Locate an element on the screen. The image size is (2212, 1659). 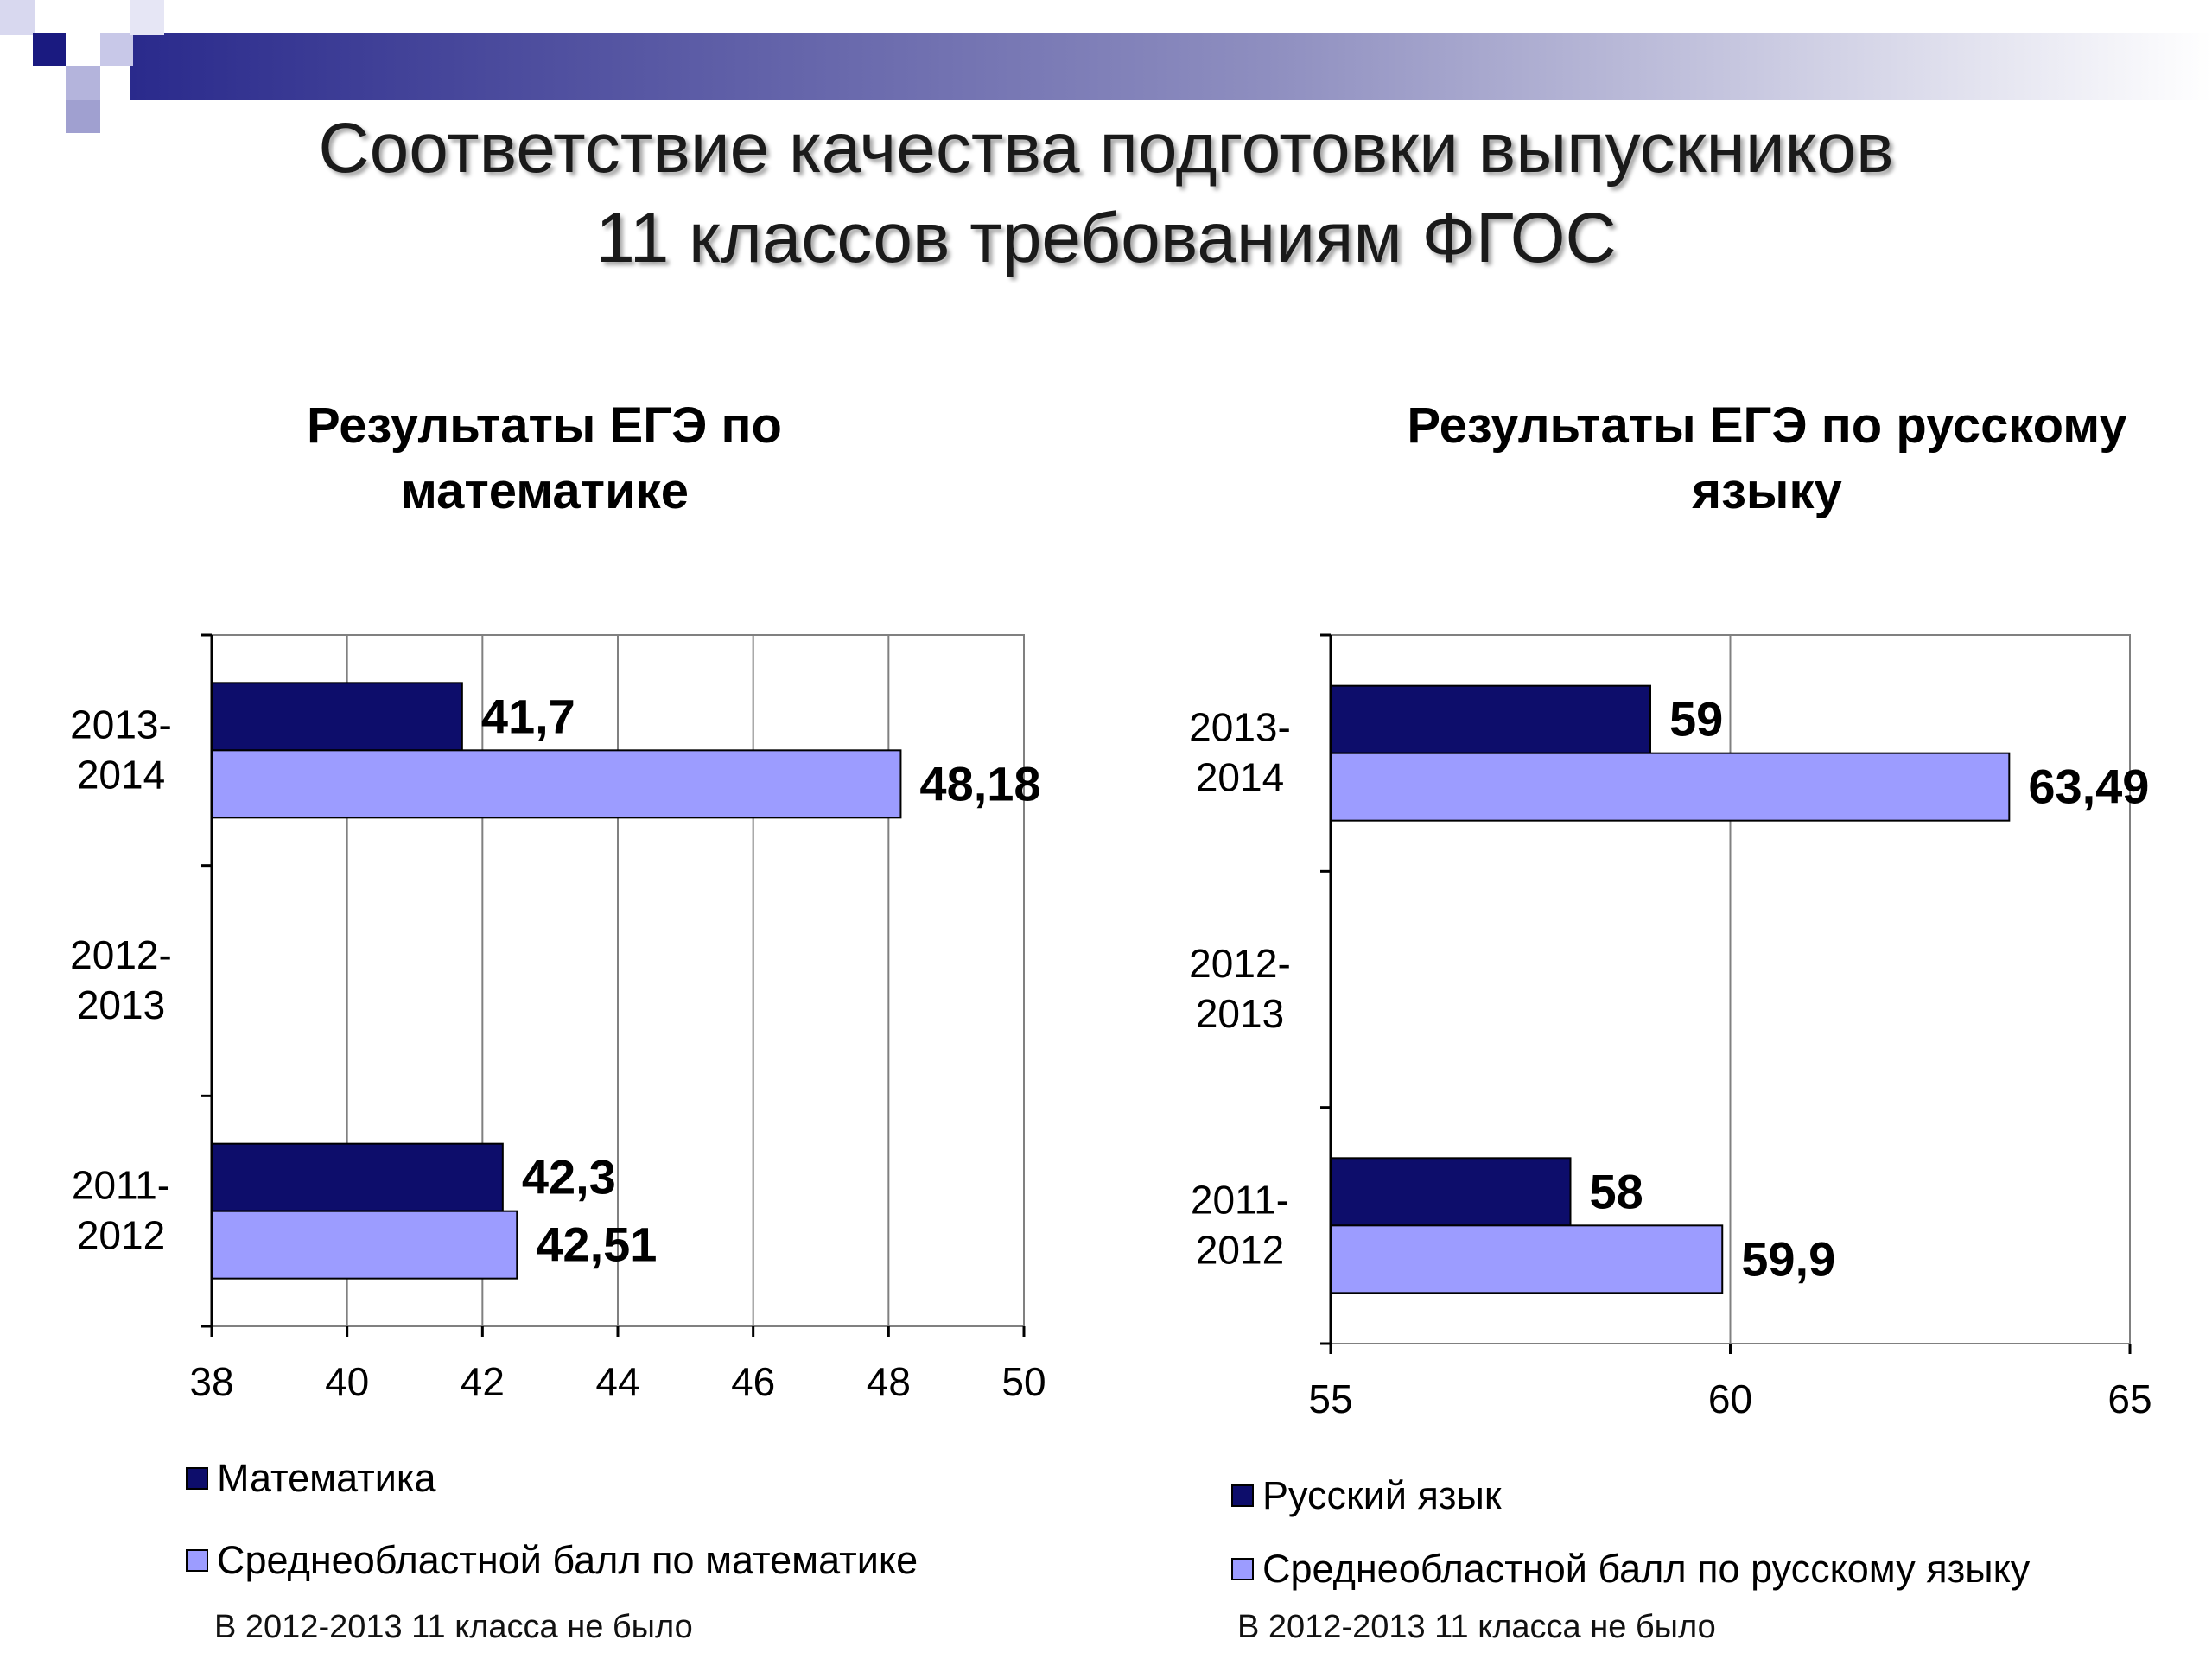
chart2-x-tick-label-1: 60 is located at coordinates (1730, 1398).